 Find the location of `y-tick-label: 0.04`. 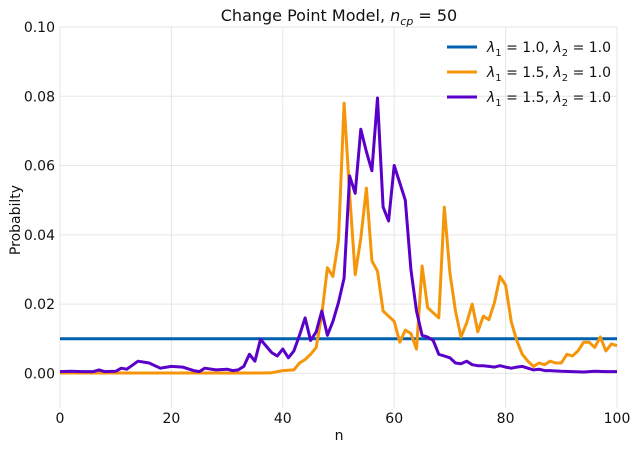

y-tick-label: 0.04 is located at coordinates (39, 236).